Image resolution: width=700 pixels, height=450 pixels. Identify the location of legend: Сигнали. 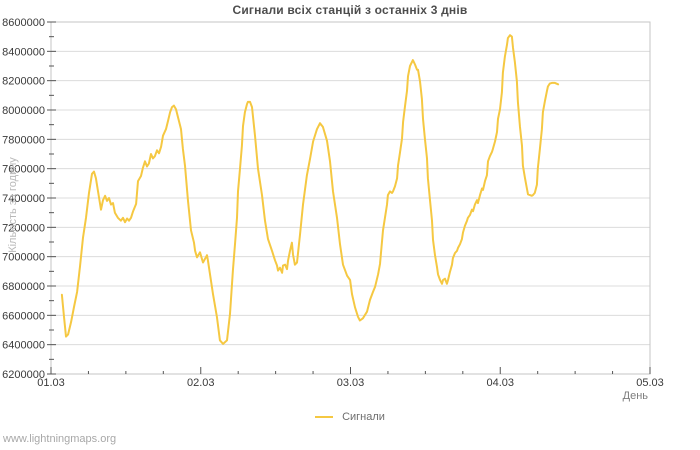
(350, 417).